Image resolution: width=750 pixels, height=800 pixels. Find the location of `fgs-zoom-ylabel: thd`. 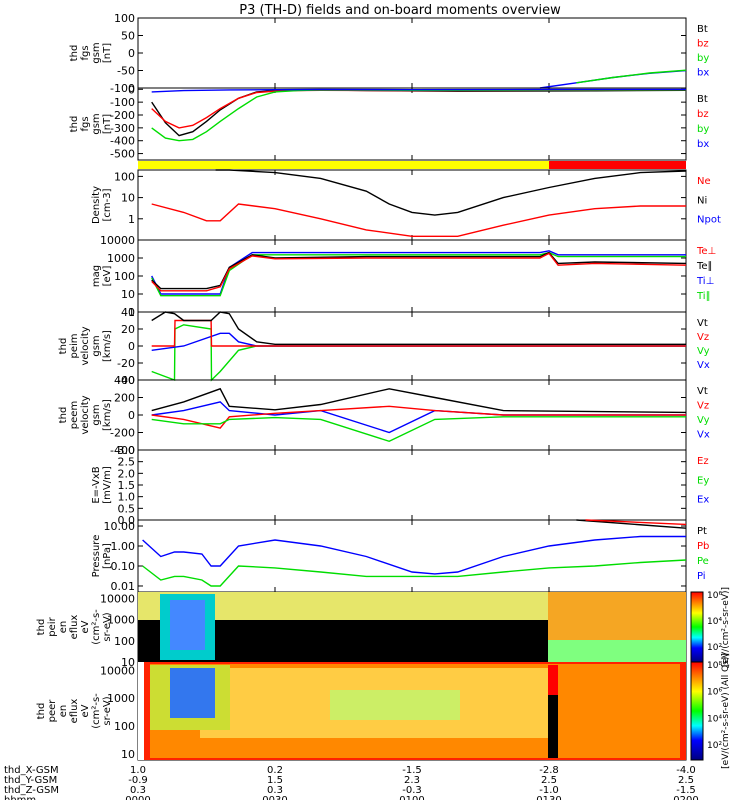

fgs-zoom-ylabel: thd is located at coordinates (74, 124).